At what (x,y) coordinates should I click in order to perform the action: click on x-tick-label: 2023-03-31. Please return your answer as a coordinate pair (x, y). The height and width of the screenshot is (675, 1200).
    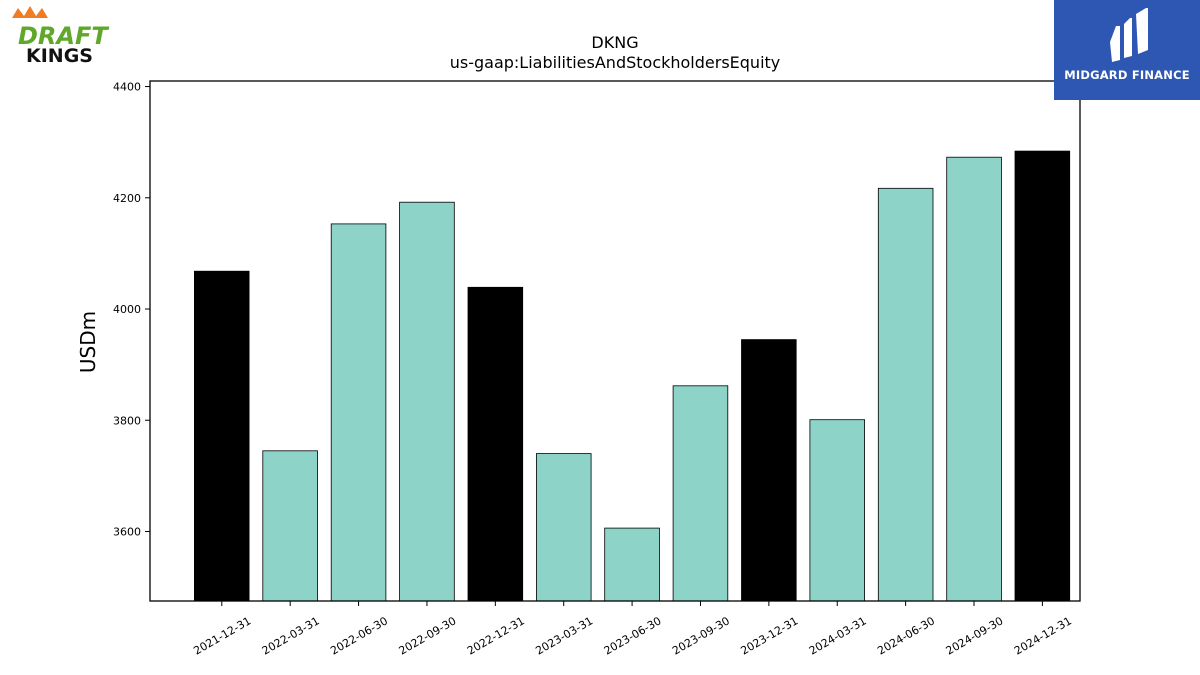
    Looking at the image, I should click on (564, 635).